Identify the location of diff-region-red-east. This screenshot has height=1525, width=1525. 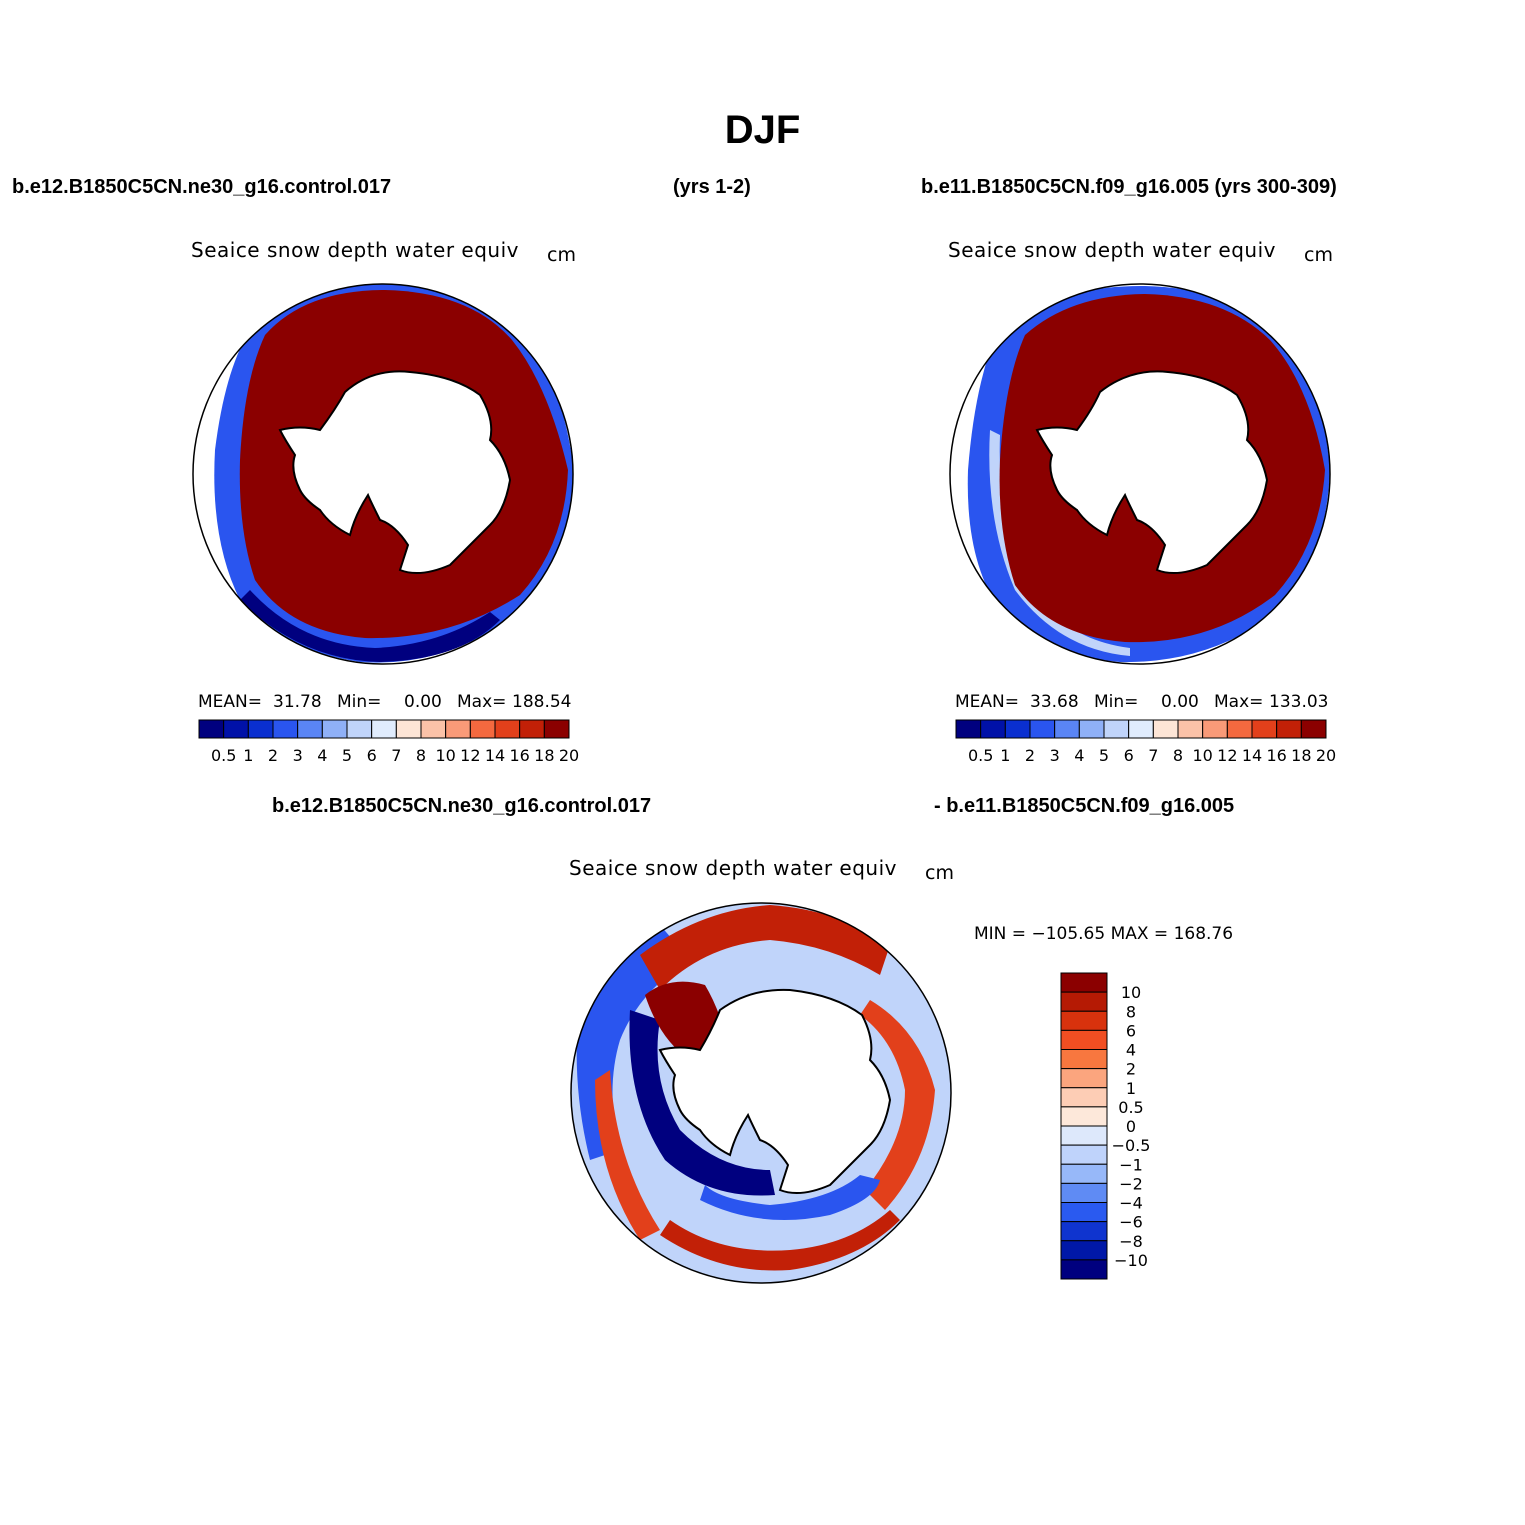
(897, 1105).